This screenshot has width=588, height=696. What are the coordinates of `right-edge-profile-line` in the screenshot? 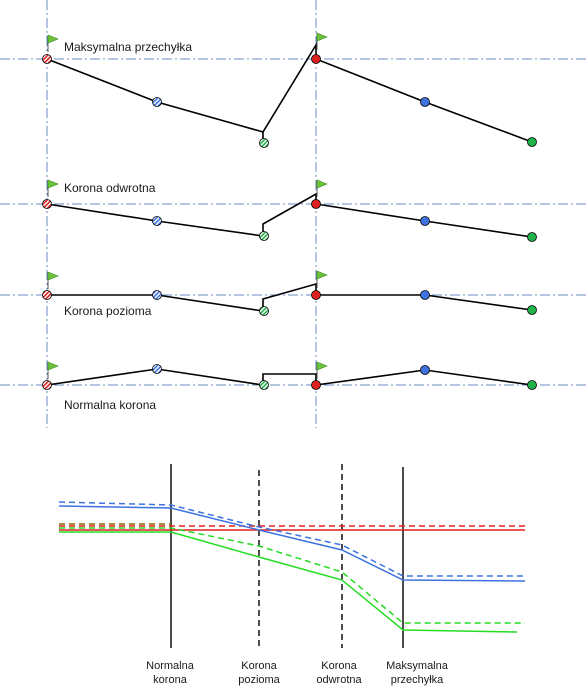 It's located at (288, 582).